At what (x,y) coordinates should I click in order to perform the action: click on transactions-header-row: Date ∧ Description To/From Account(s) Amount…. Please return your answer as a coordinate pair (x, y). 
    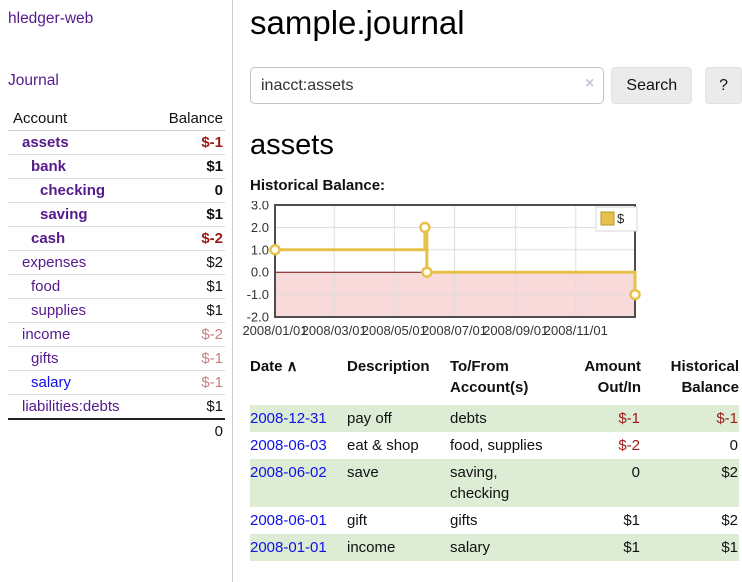
    Looking at the image, I should click on (494, 380).